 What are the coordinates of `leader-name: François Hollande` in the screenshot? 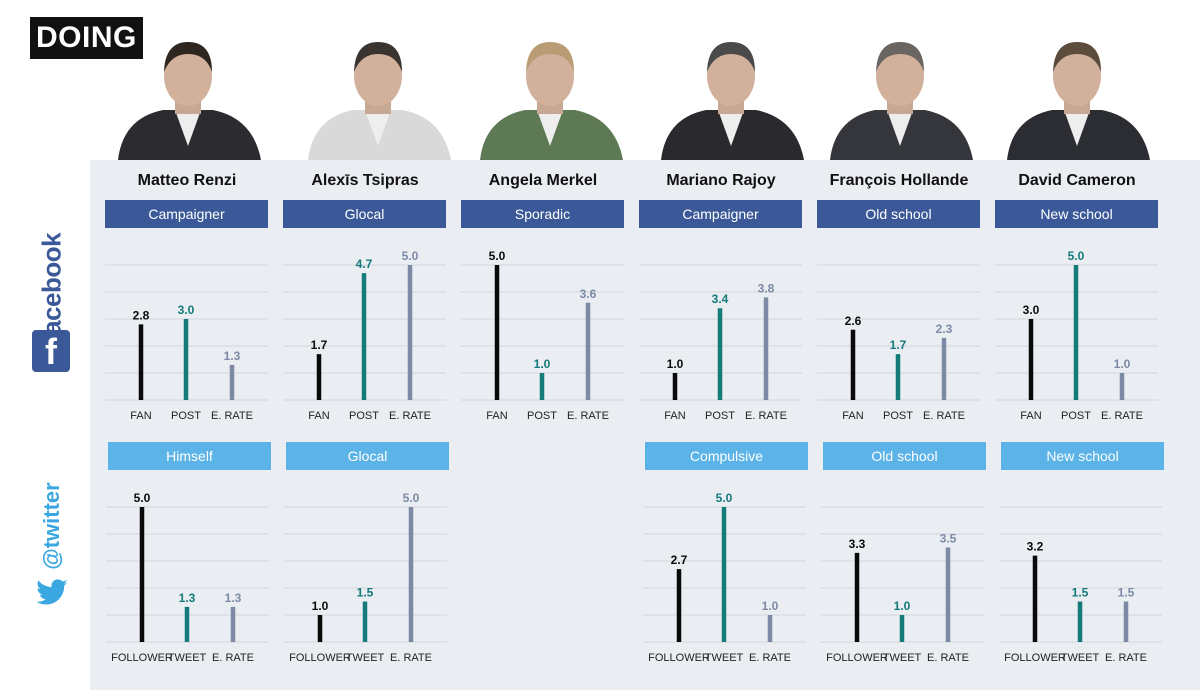 It's located at (899, 180).